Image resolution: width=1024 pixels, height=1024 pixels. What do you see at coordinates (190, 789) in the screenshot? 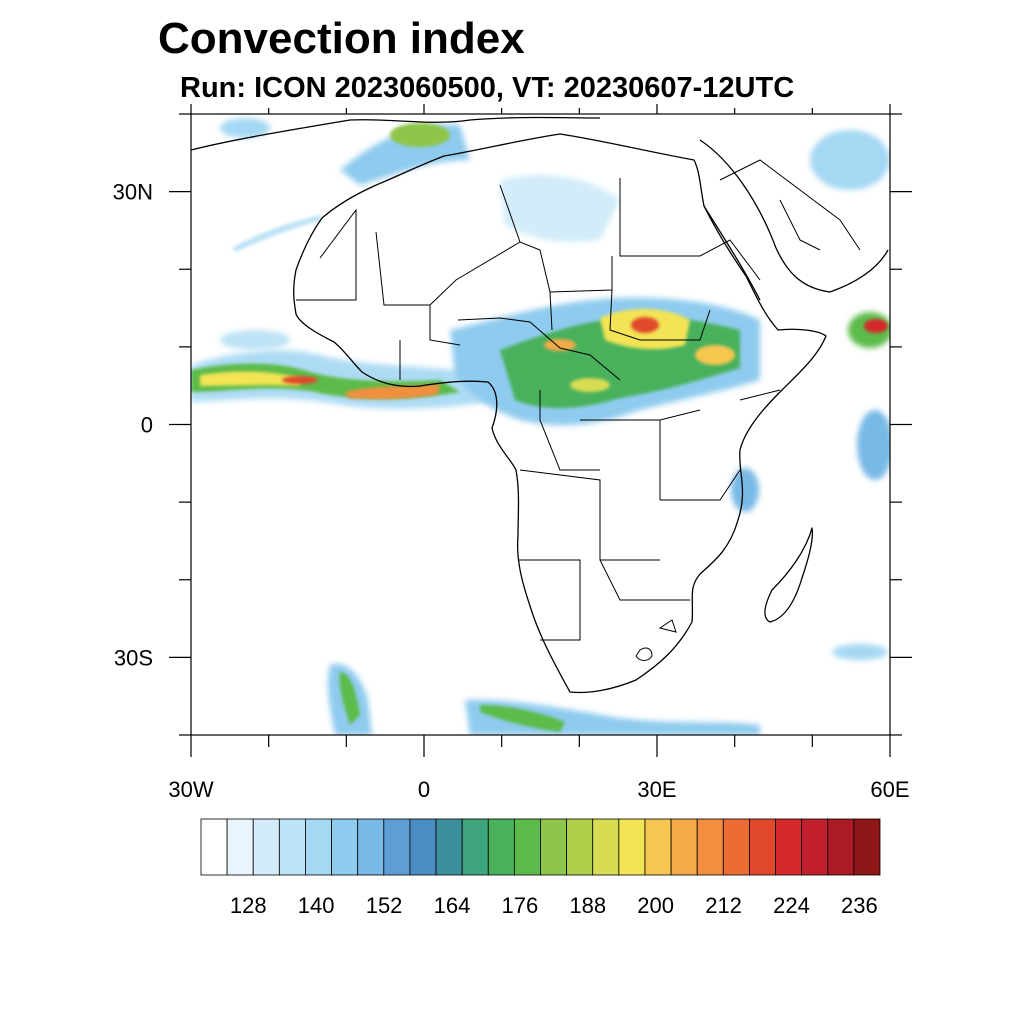
I see `lon-tick-label: 30W` at bounding box center [190, 789].